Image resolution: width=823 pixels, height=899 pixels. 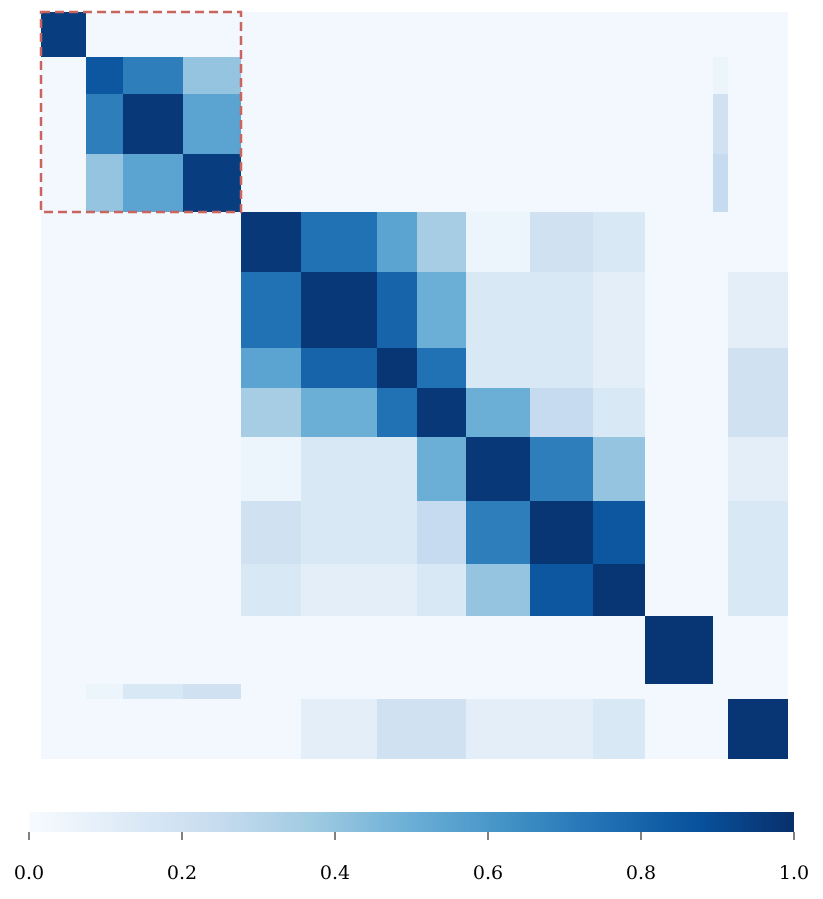 What do you see at coordinates (758, 124) in the screenshot?
I see `heatmap-cell-r2-c13` at bounding box center [758, 124].